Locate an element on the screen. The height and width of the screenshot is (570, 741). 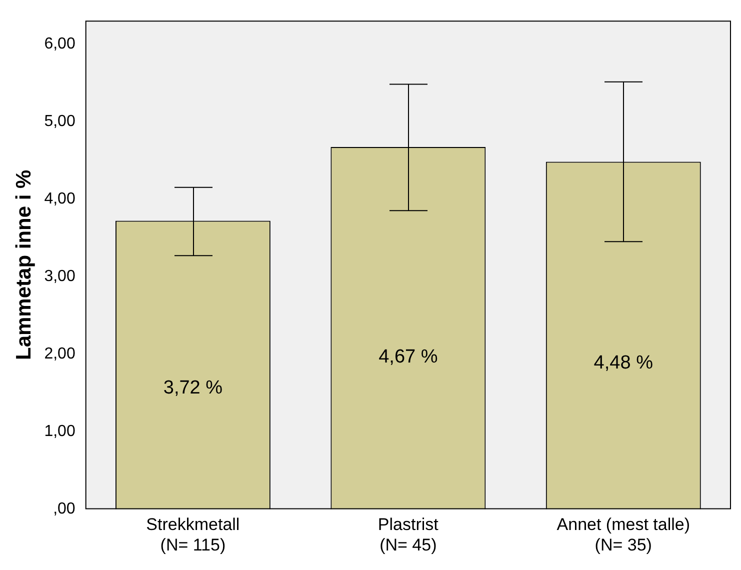
y-tick-label: ,00 is located at coordinates (64, 509).